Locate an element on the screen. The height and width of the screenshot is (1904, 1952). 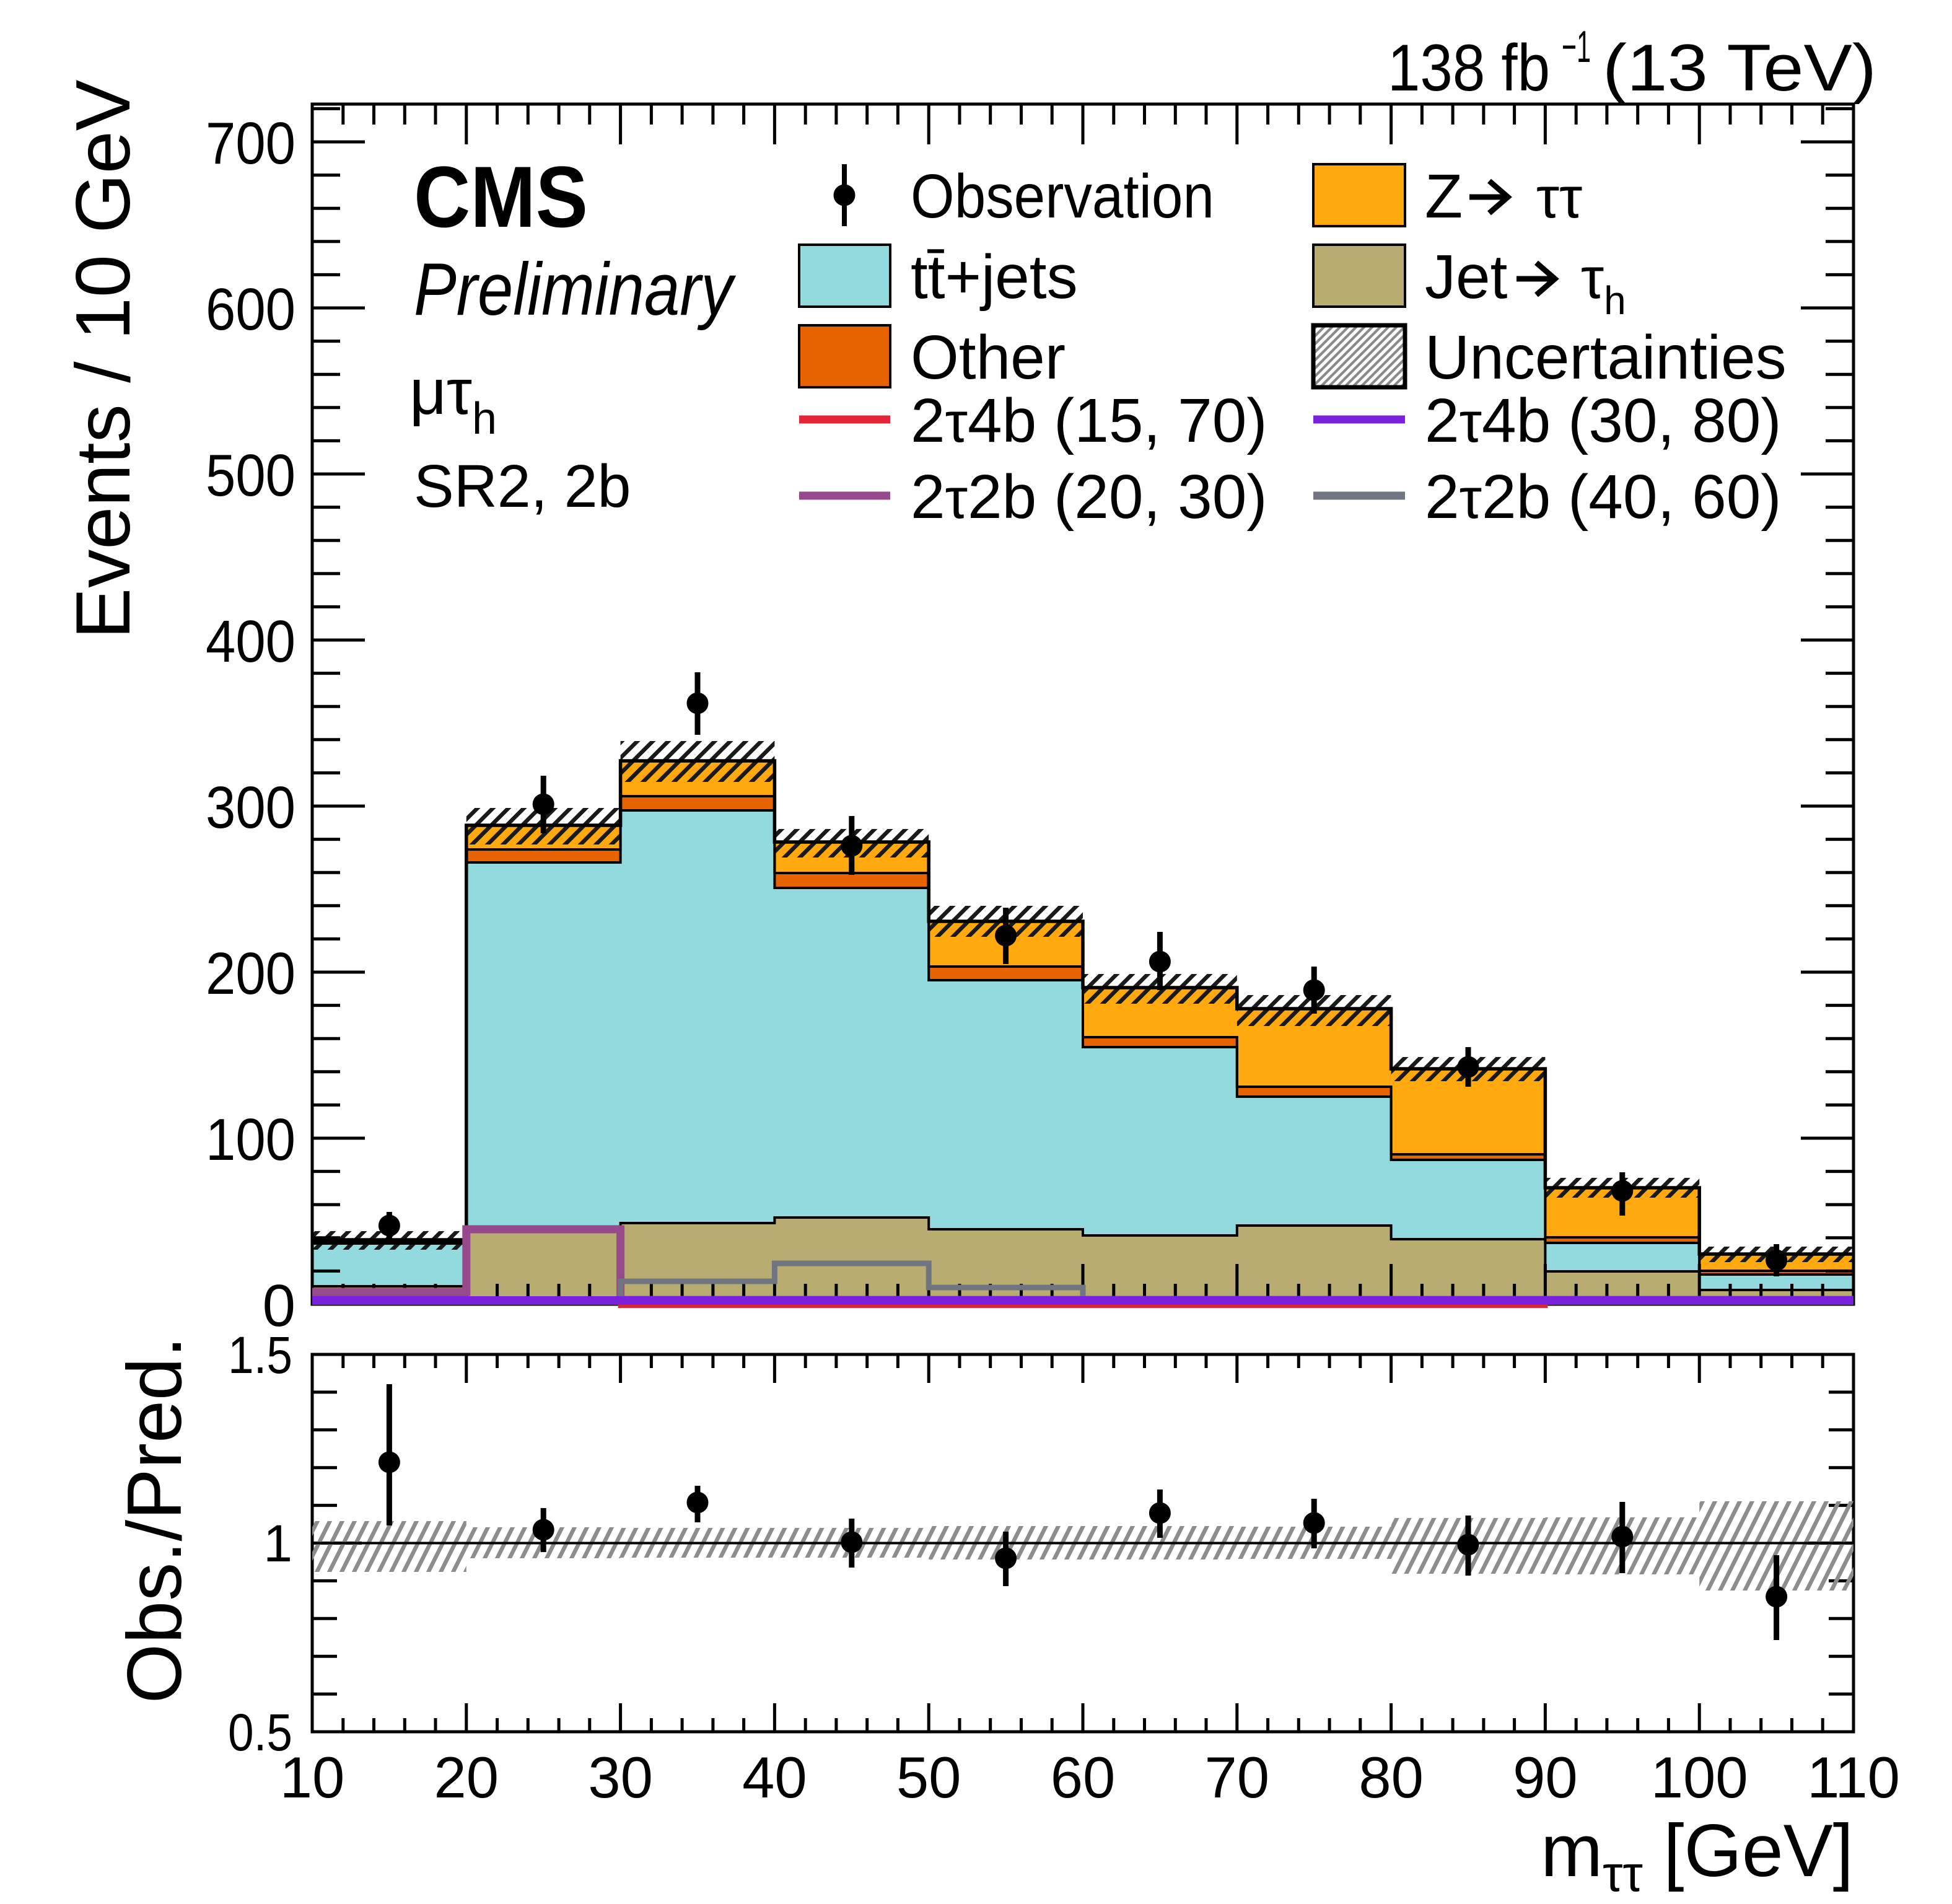
svg-text: −1 is located at coordinates (1576, 47).